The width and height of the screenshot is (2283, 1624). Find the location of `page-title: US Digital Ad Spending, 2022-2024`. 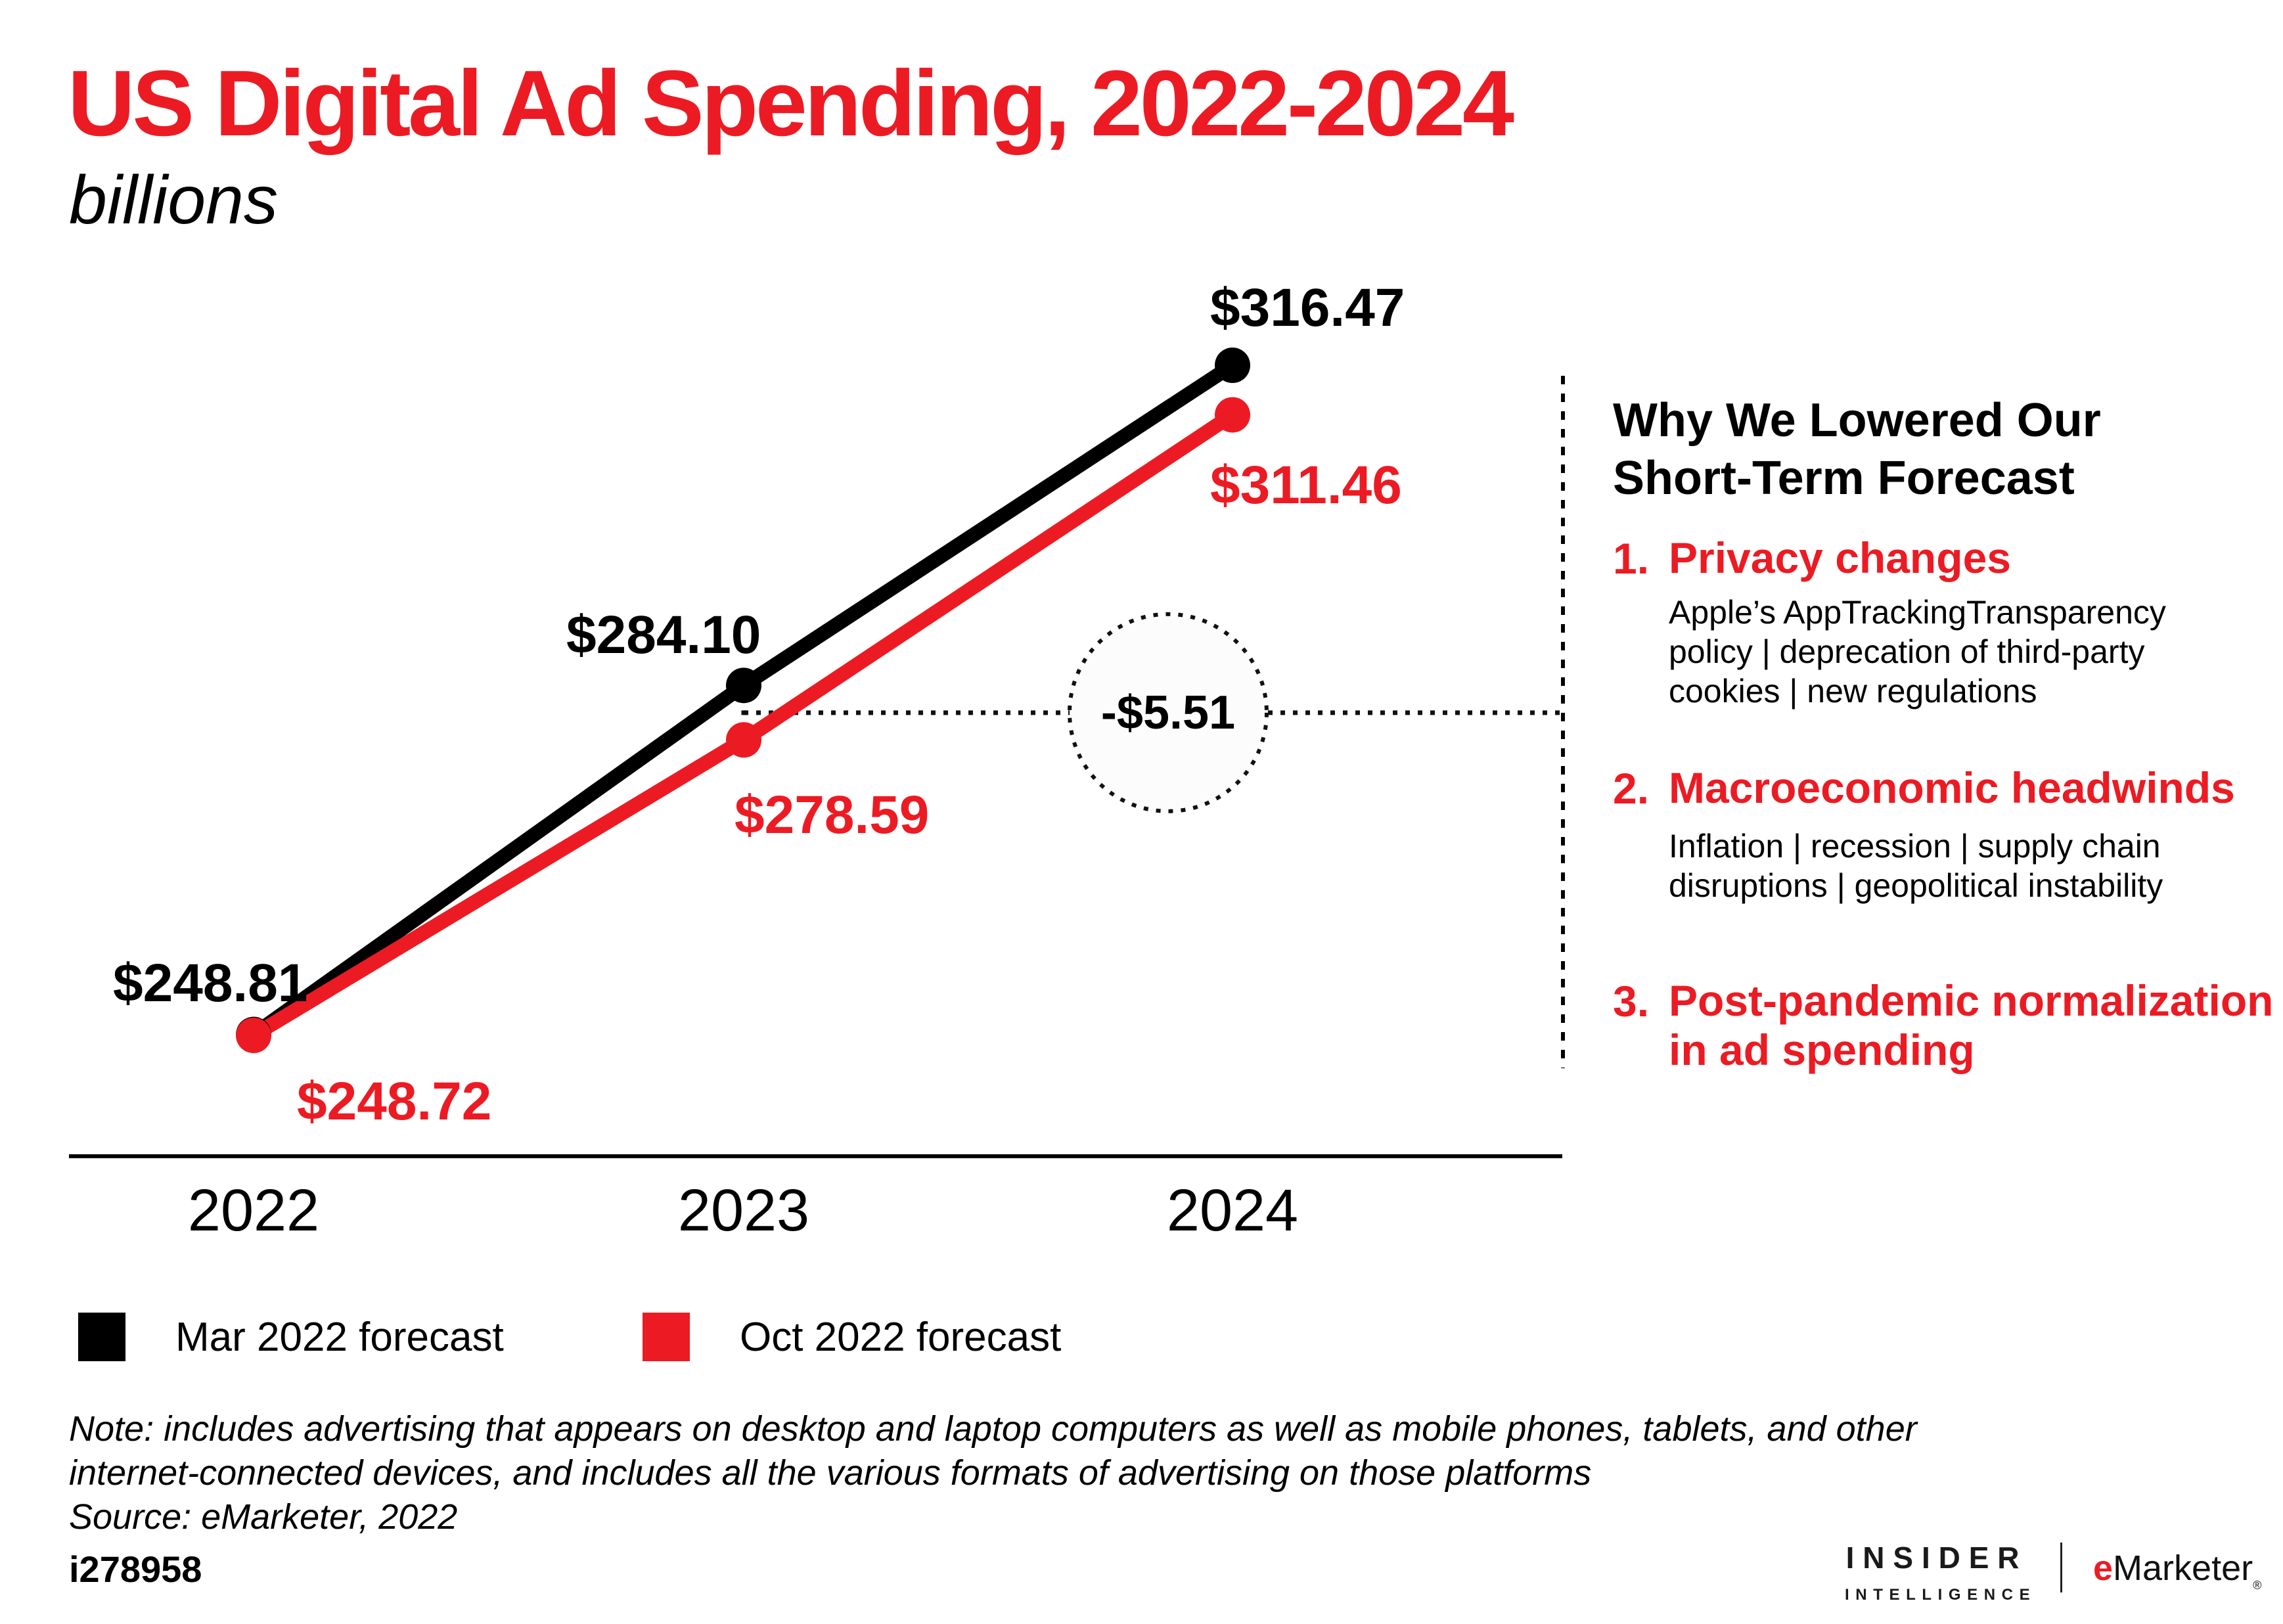

page-title: US Digital Ad Spending, 2022-2024 is located at coordinates (791, 103).